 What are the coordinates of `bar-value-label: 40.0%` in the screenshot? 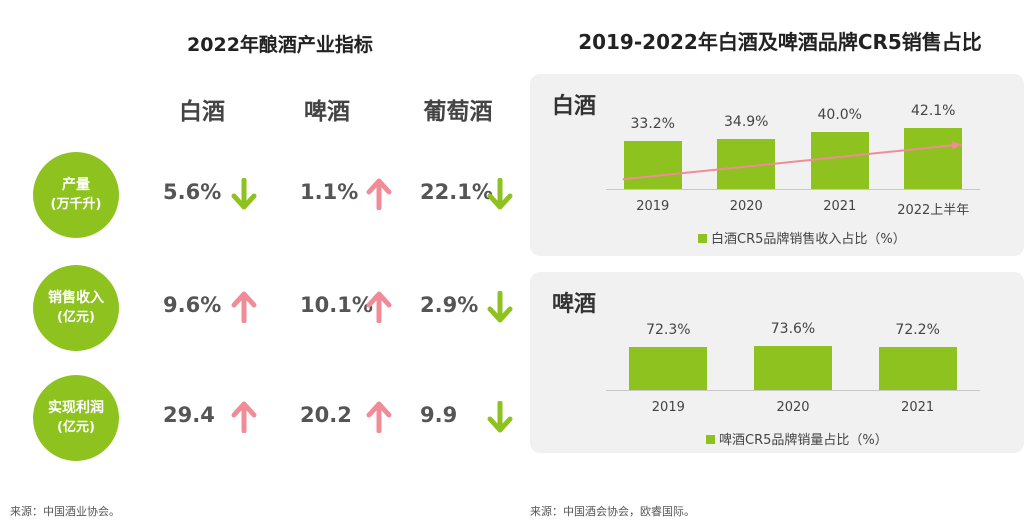 It's located at (839, 114).